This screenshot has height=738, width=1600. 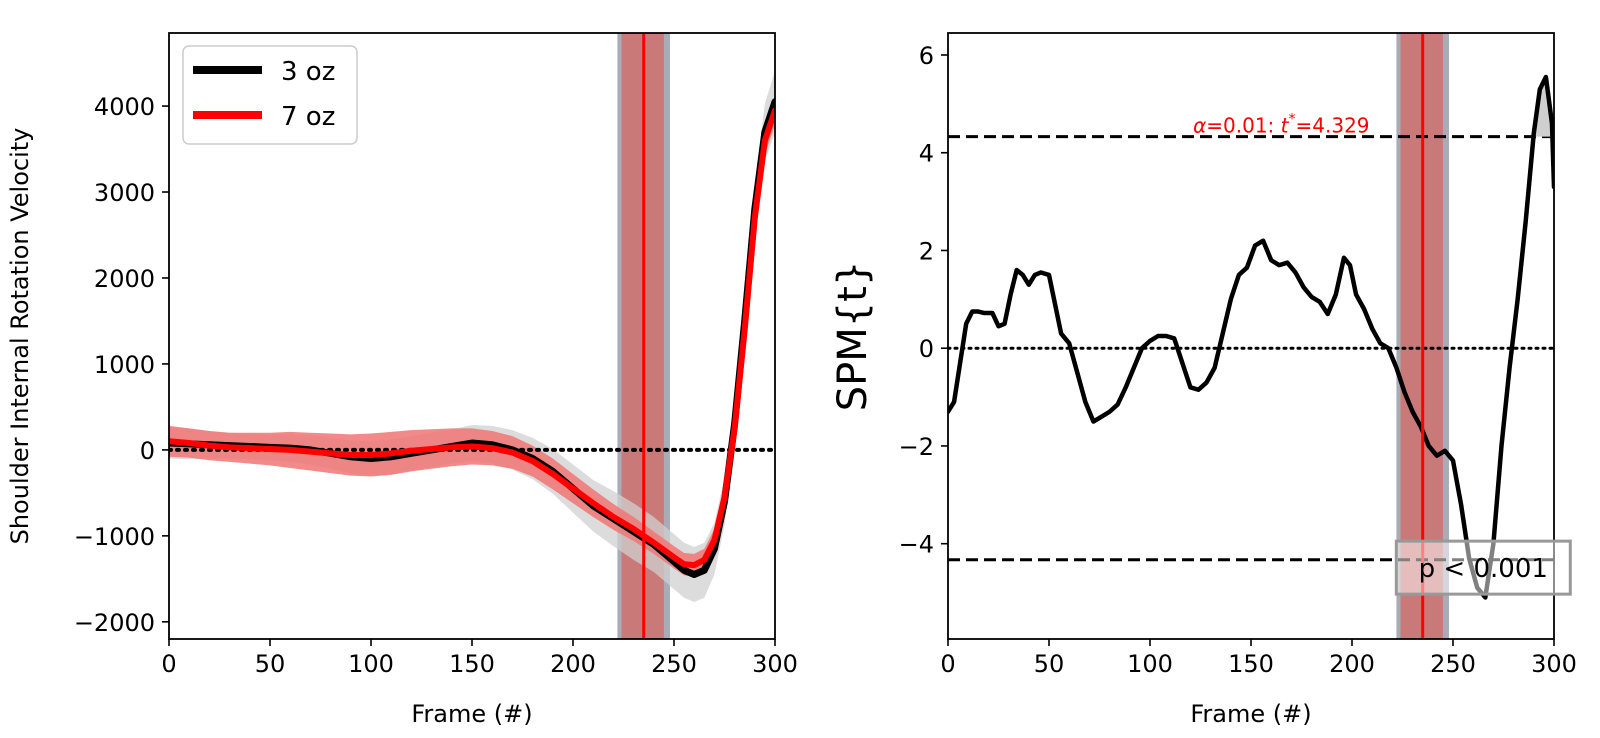 I want to click on right-y-tick-label: −4, so click(x=916, y=545).